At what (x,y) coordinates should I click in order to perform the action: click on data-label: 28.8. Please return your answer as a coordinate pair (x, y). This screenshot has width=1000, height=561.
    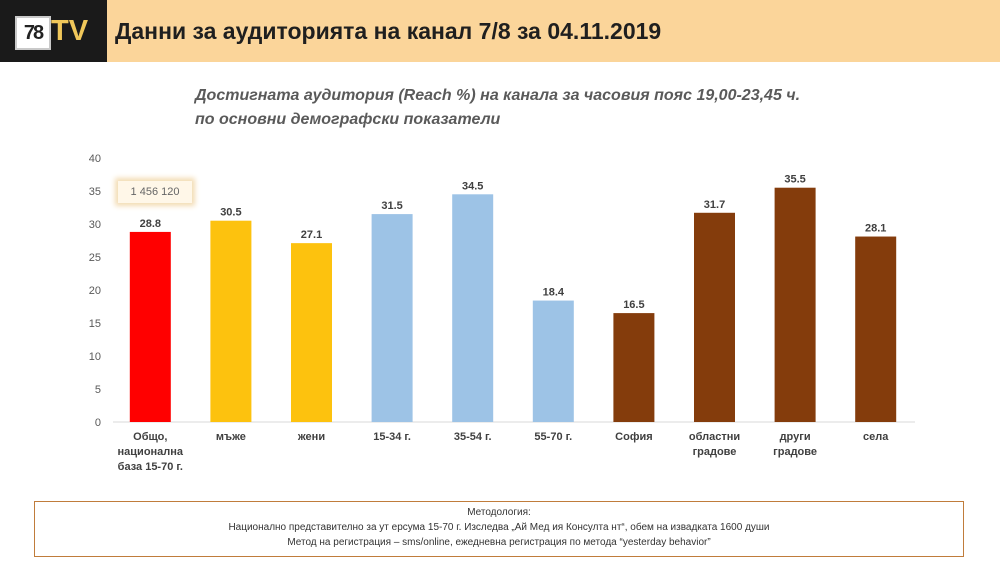
    Looking at the image, I should click on (150, 224).